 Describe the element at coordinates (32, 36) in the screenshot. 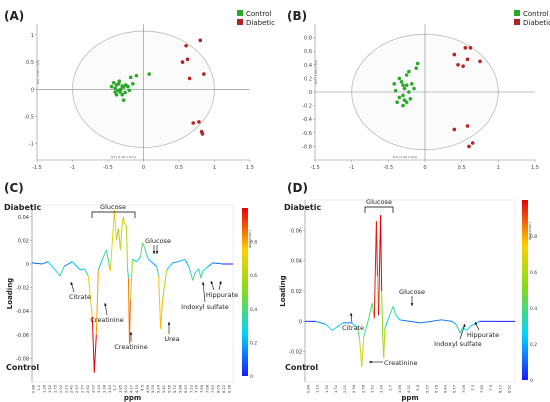

I see `y-tick-label: 1` at that location.